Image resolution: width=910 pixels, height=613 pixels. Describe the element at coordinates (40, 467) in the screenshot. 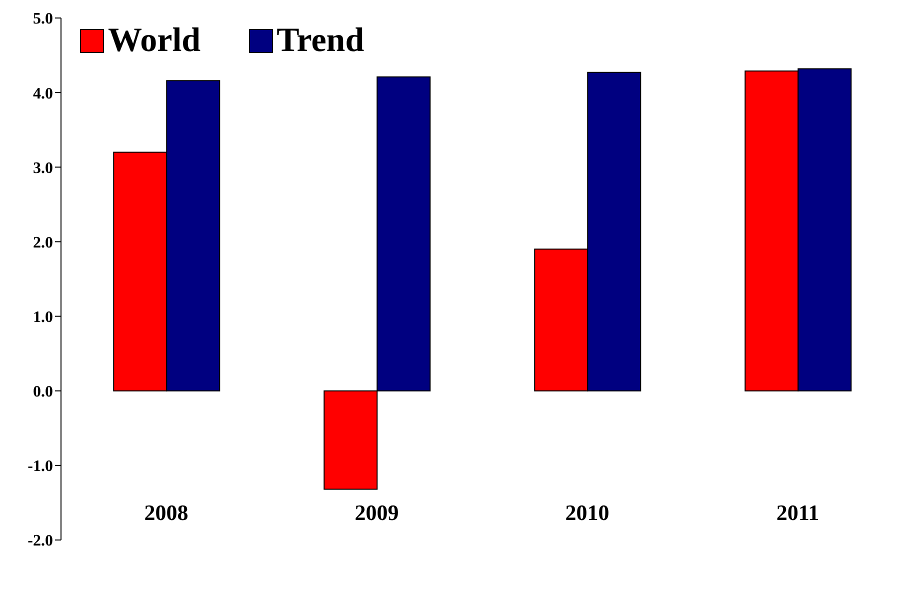

I see `y-tick-label: -1.0` at that location.